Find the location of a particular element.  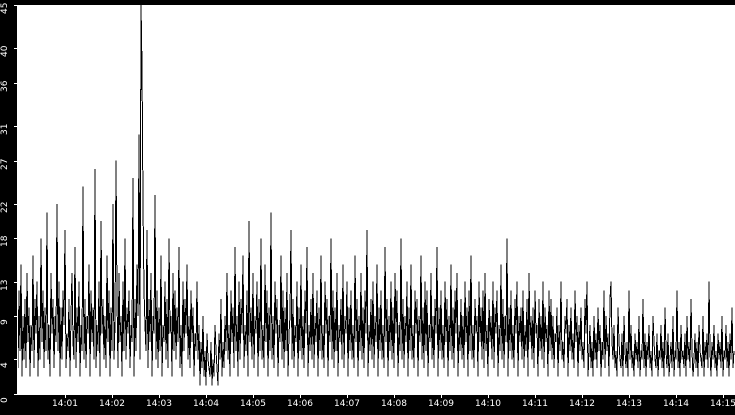

y-tick-label: 22 is located at coordinates (5, 207).